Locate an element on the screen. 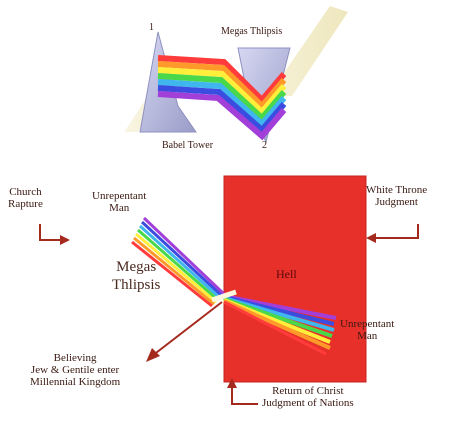 This screenshot has height=423, width=465. believing-line-2: Jew & Gentile enter is located at coordinates (75, 370).